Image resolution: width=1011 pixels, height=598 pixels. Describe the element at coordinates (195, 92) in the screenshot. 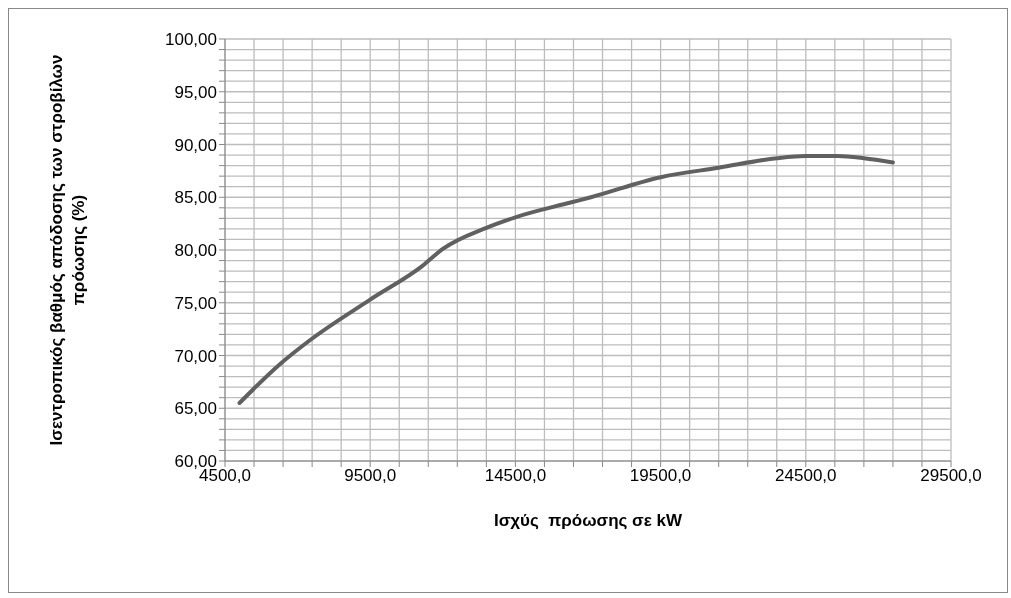

I see `y-tick-label: 95,00` at that location.